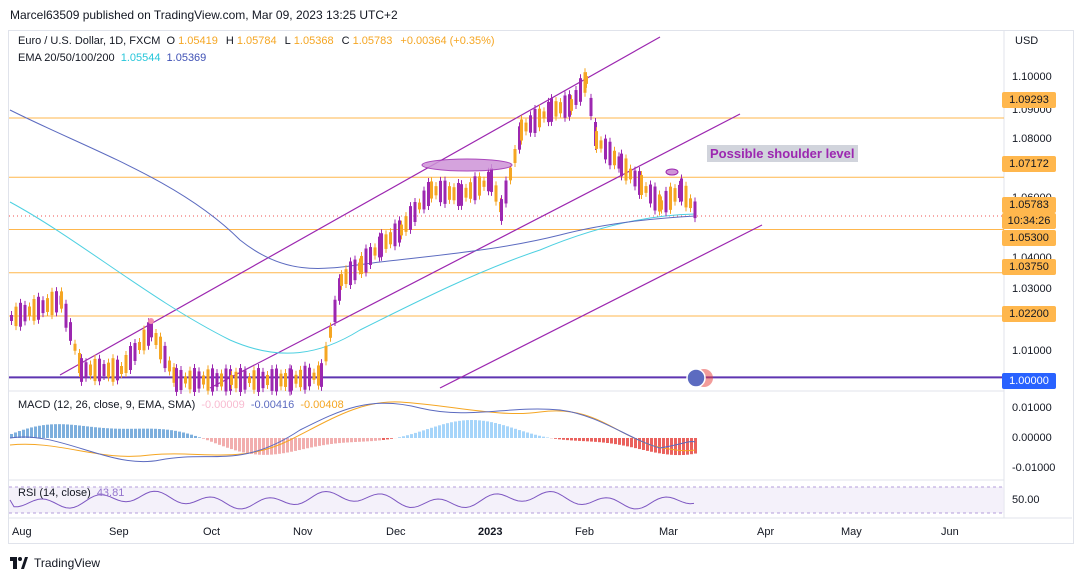 Image resolution: width=1079 pixels, height=581 pixels. I want to click on macd-tick: -0.01000, so click(1034, 468).